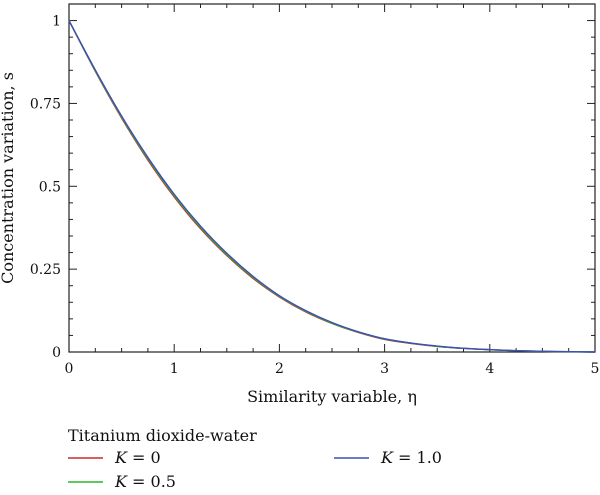  Describe the element at coordinates (332, 369) in the screenshot. I see `x-tick-labels: 0 1 2 3 4 5` at that location.